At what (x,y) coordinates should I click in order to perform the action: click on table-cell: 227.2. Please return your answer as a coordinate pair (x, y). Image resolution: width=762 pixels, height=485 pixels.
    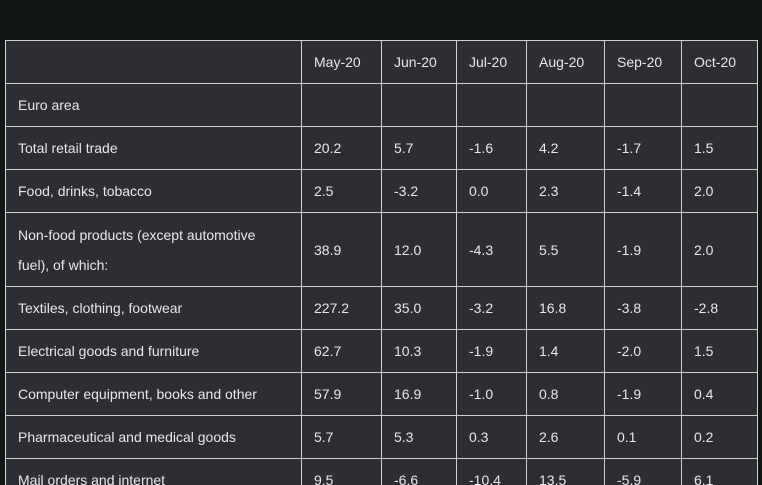
    Looking at the image, I should click on (341, 308).